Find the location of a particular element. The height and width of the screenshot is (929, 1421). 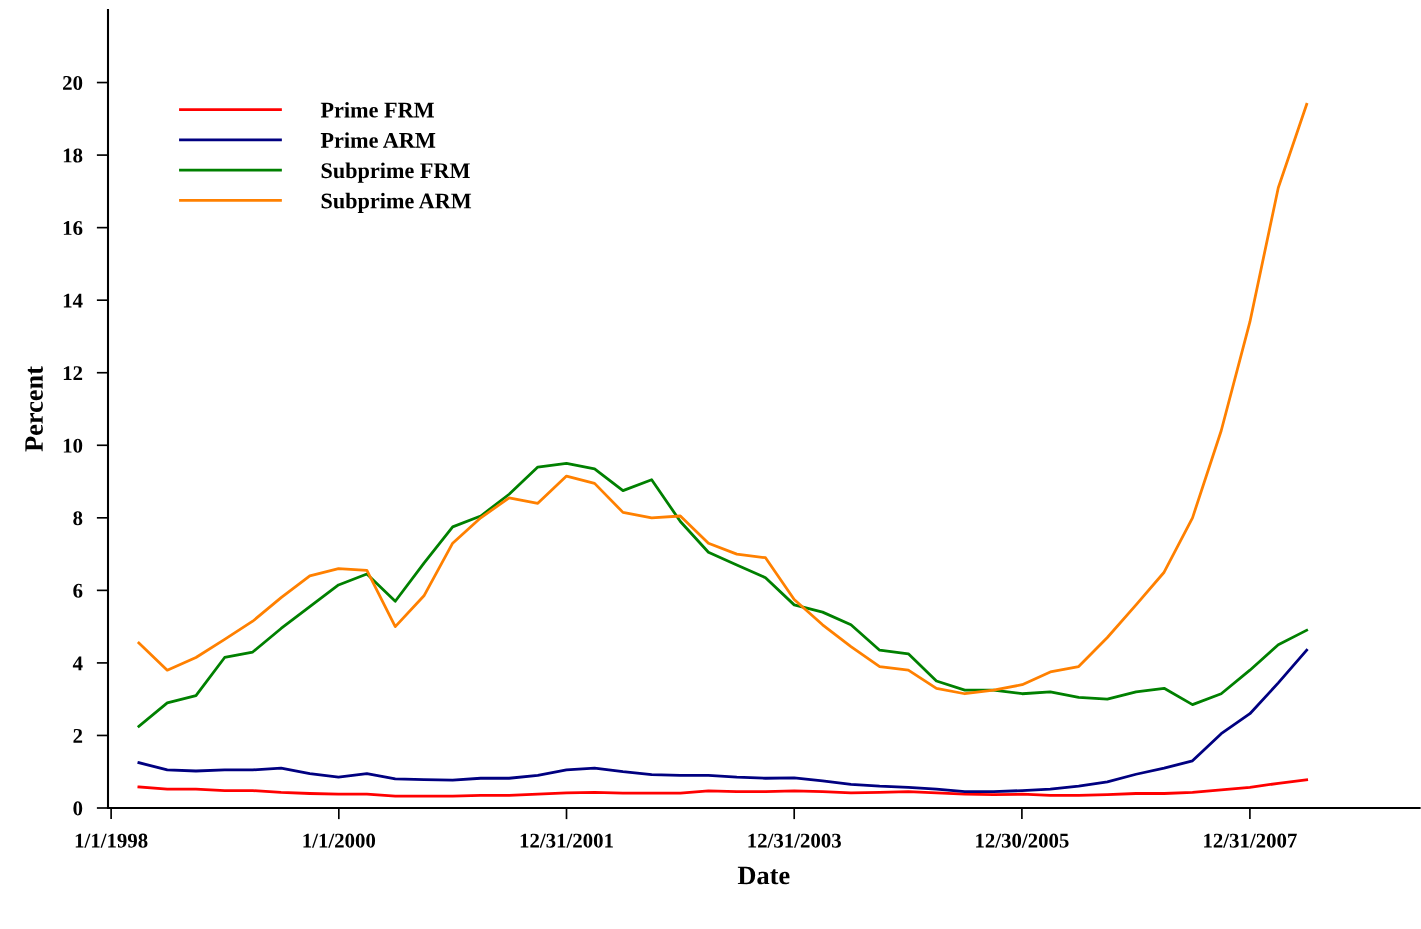

y-tick-label: 10 is located at coordinates (73, 445).